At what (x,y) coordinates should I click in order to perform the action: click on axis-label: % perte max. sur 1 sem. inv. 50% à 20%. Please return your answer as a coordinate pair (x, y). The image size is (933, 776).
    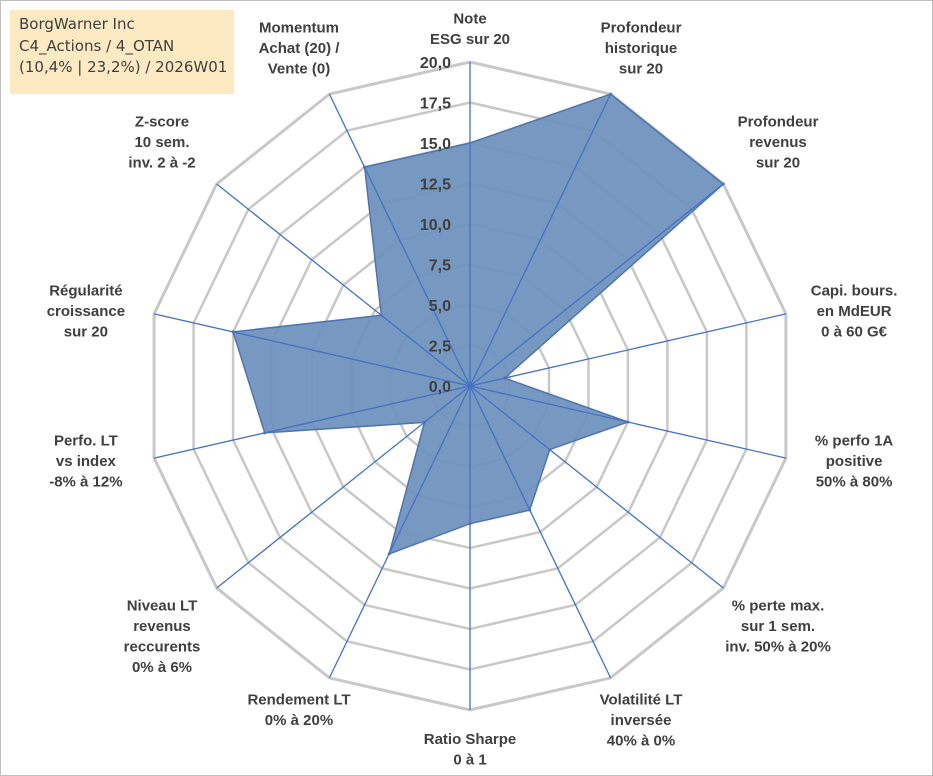
    Looking at the image, I should click on (778, 627).